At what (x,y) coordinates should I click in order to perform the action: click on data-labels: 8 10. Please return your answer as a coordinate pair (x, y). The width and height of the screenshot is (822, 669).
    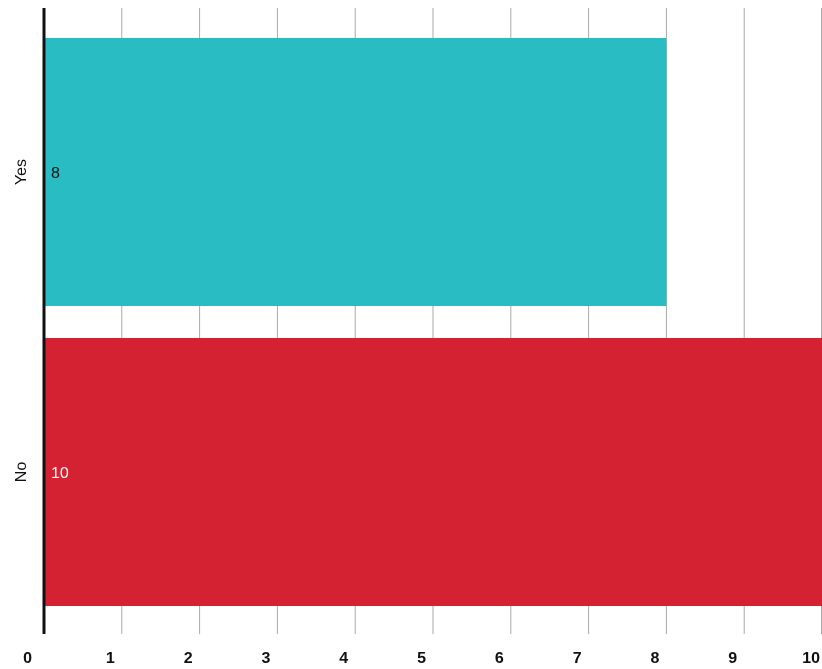
    Looking at the image, I should click on (60, 323).